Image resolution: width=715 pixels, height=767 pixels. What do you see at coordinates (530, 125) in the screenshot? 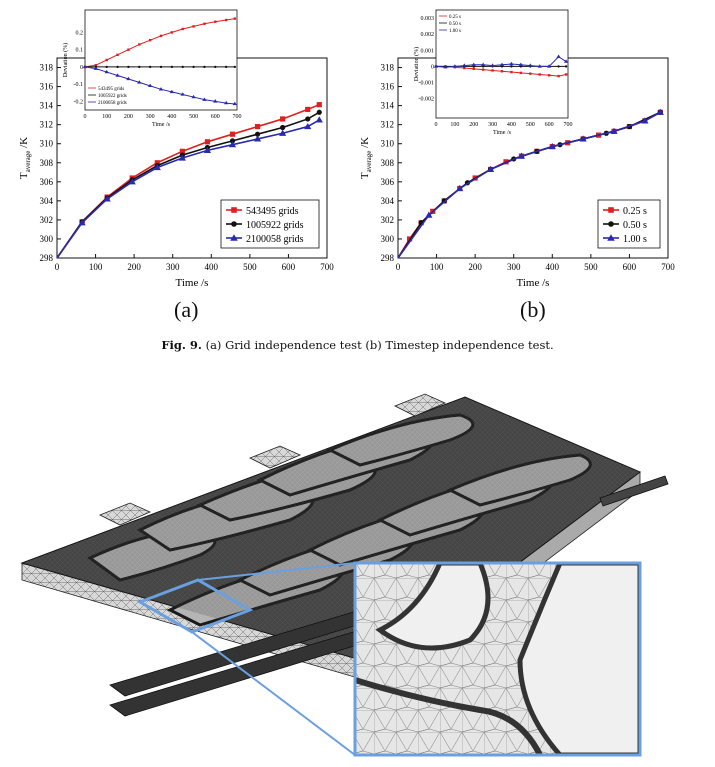
I see `inset-x-tick-label: 500` at bounding box center [530, 125].